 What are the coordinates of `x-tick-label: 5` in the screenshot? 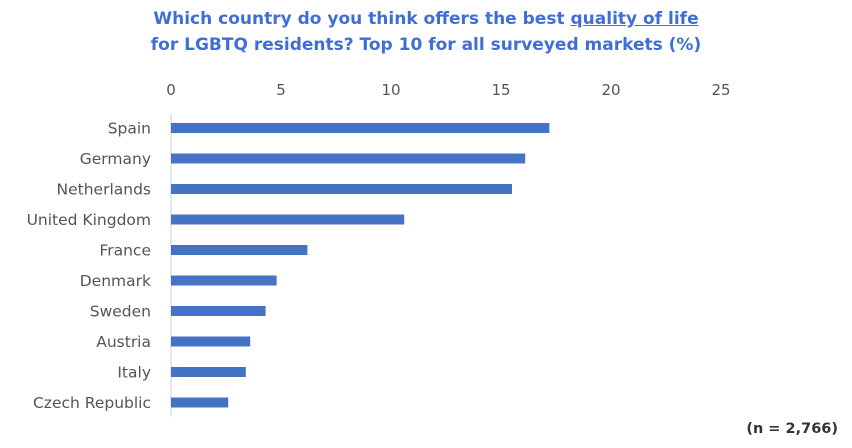 It's located at (281, 90).